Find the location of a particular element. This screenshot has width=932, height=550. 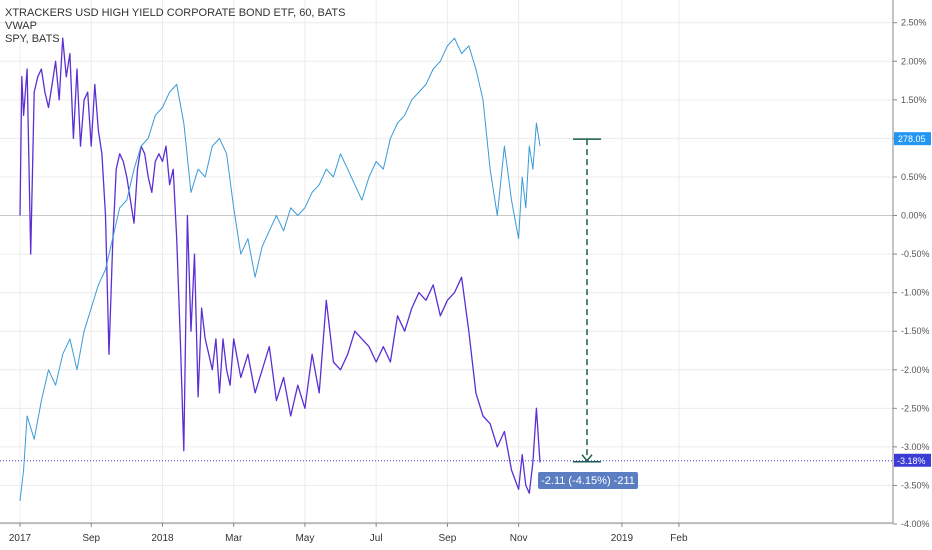

measure-label-background is located at coordinates (588, 480).